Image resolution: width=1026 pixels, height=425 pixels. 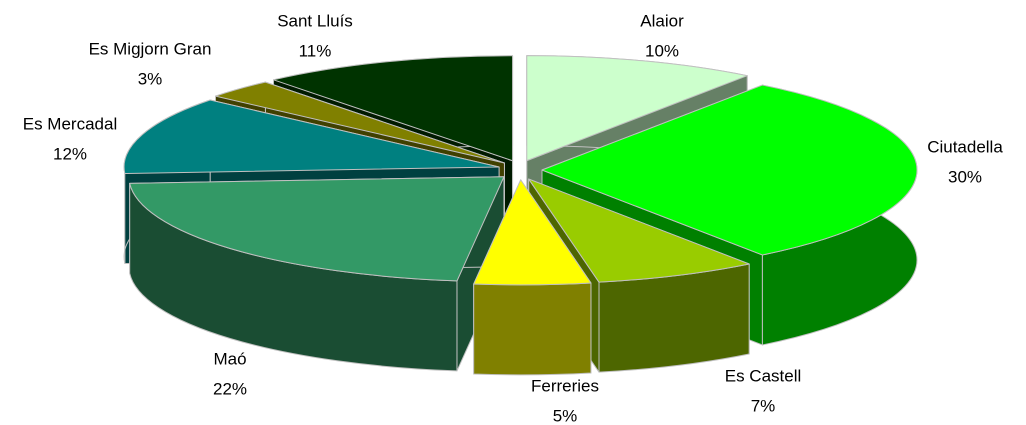 I want to click on slice-label: Es Castell, so click(x=763, y=375).